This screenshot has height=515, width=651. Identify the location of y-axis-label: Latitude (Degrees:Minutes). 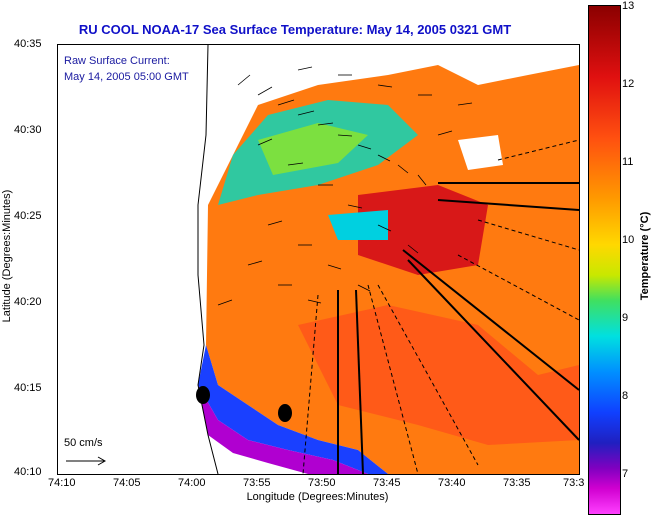
(7, 256).